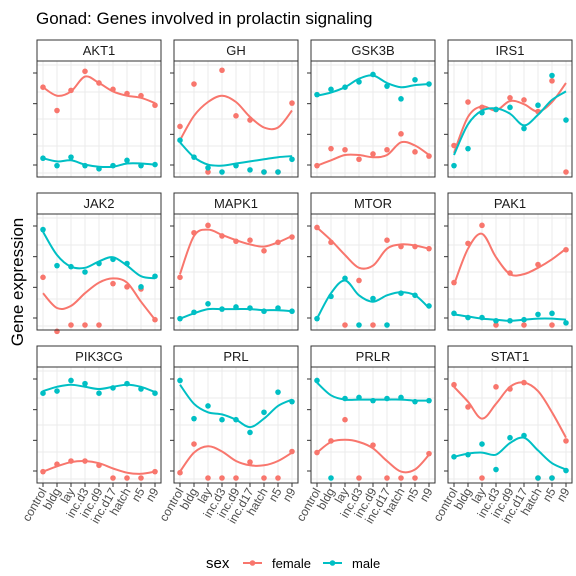  I want to click on facet-mtor: MTOR, so click(371, 261).